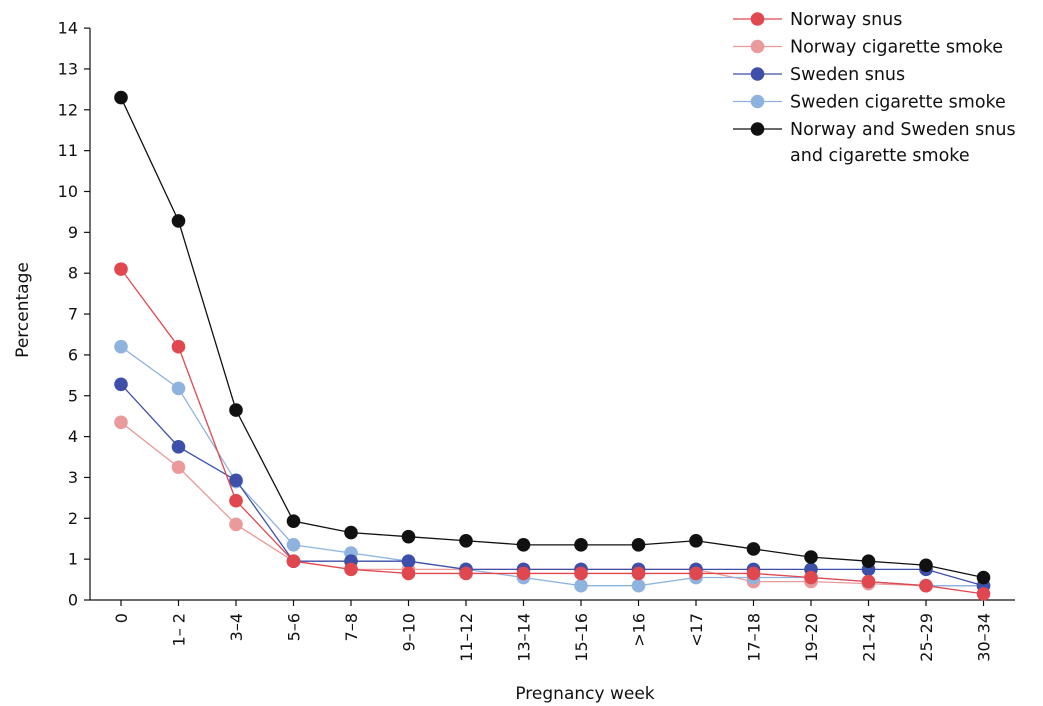  What do you see at coordinates (584, 694) in the screenshot?
I see `x-axis-title: Pregnancy week` at bounding box center [584, 694].